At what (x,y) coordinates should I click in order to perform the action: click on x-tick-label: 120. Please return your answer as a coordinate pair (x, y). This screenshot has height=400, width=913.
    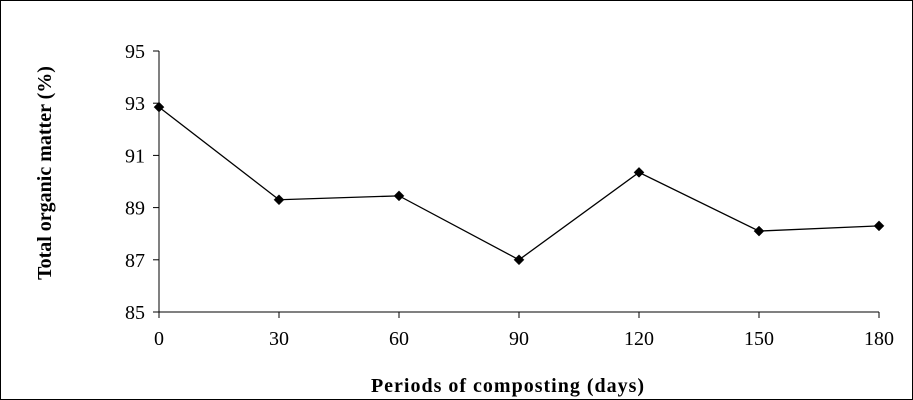
    Looking at the image, I should click on (639, 339).